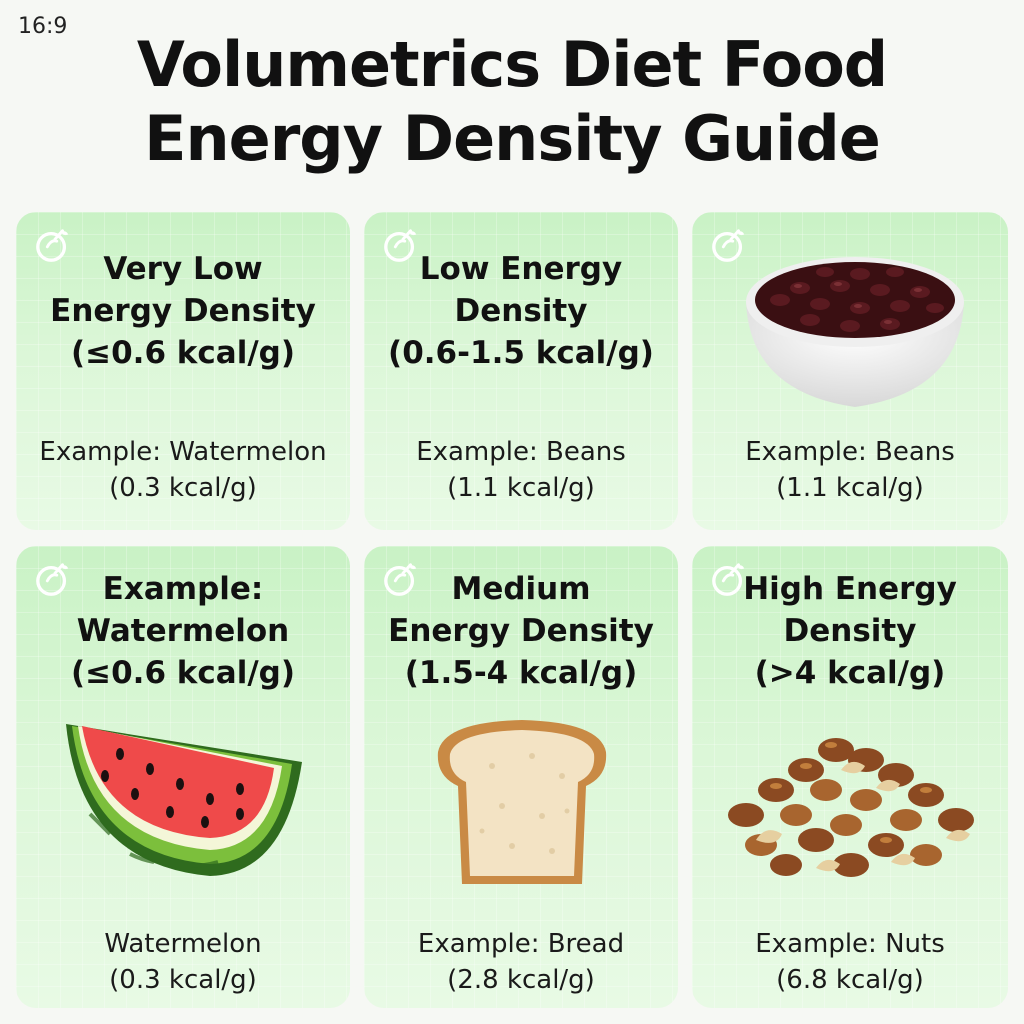  What do you see at coordinates (850, 962) in the screenshot?
I see `card-example: Example: Nuts (6.8 kcal/g)` at bounding box center [850, 962].